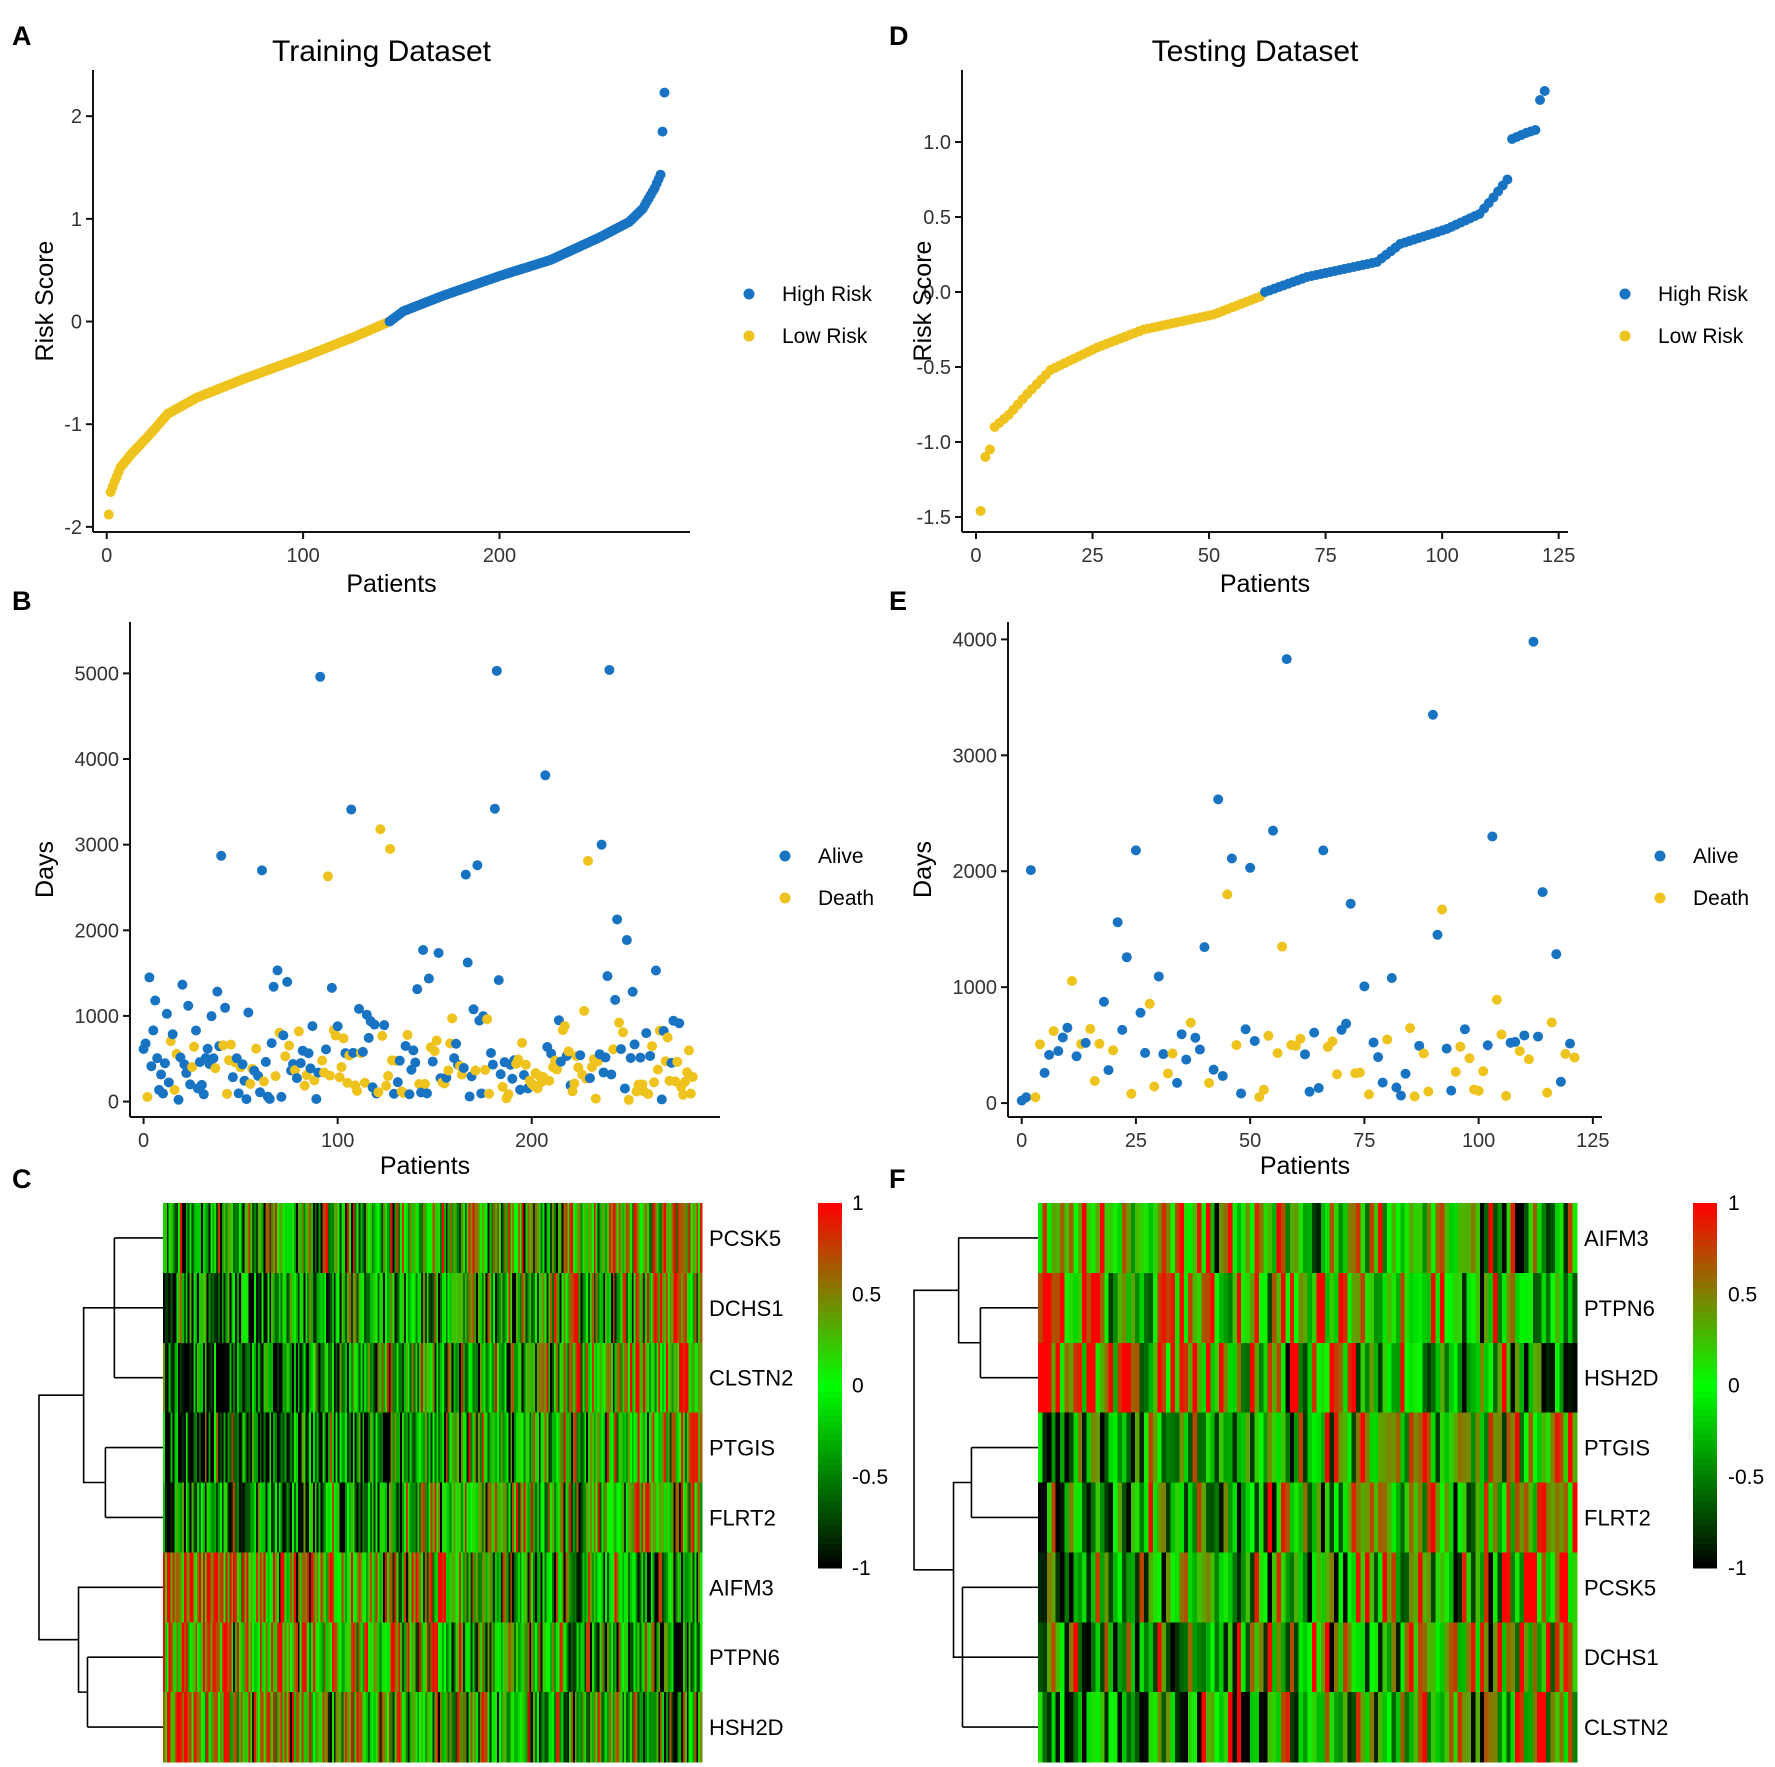 This screenshot has height=1767, width=1775. I want to click on legend-label: High Risk, so click(1703, 294).